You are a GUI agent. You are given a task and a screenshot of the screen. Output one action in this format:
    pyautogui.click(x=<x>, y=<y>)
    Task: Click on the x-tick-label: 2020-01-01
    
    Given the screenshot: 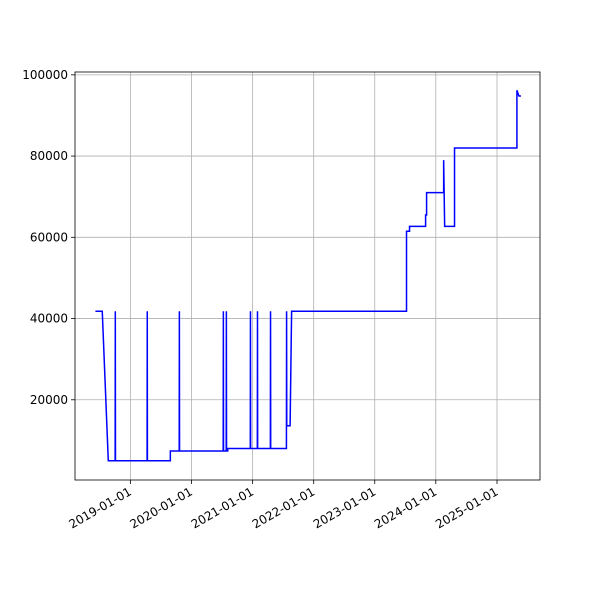 What is the action you would take?
    pyautogui.click(x=161, y=507)
    